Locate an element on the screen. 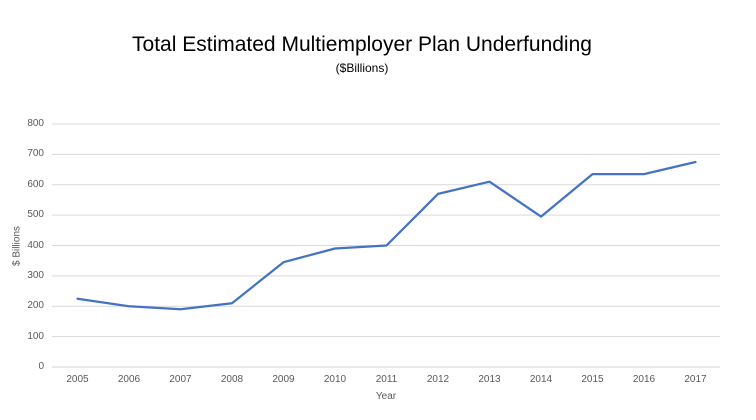 Image resolution: width=756 pixels, height=420 pixels. x-tick-label: 2015 is located at coordinates (592, 379).